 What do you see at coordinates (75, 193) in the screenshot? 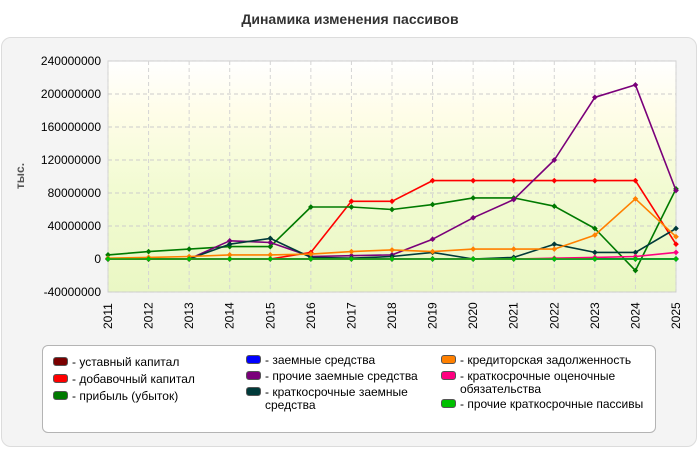
I see `y-tick-label: 80000000` at bounding box center [75, 193].